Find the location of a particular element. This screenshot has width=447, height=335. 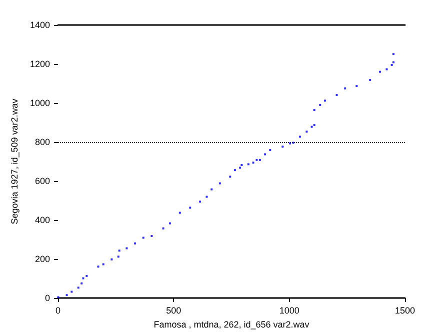

y-axis-title: Segovia 1927, id_509 var2.wav is located at coordinates (15, 161).